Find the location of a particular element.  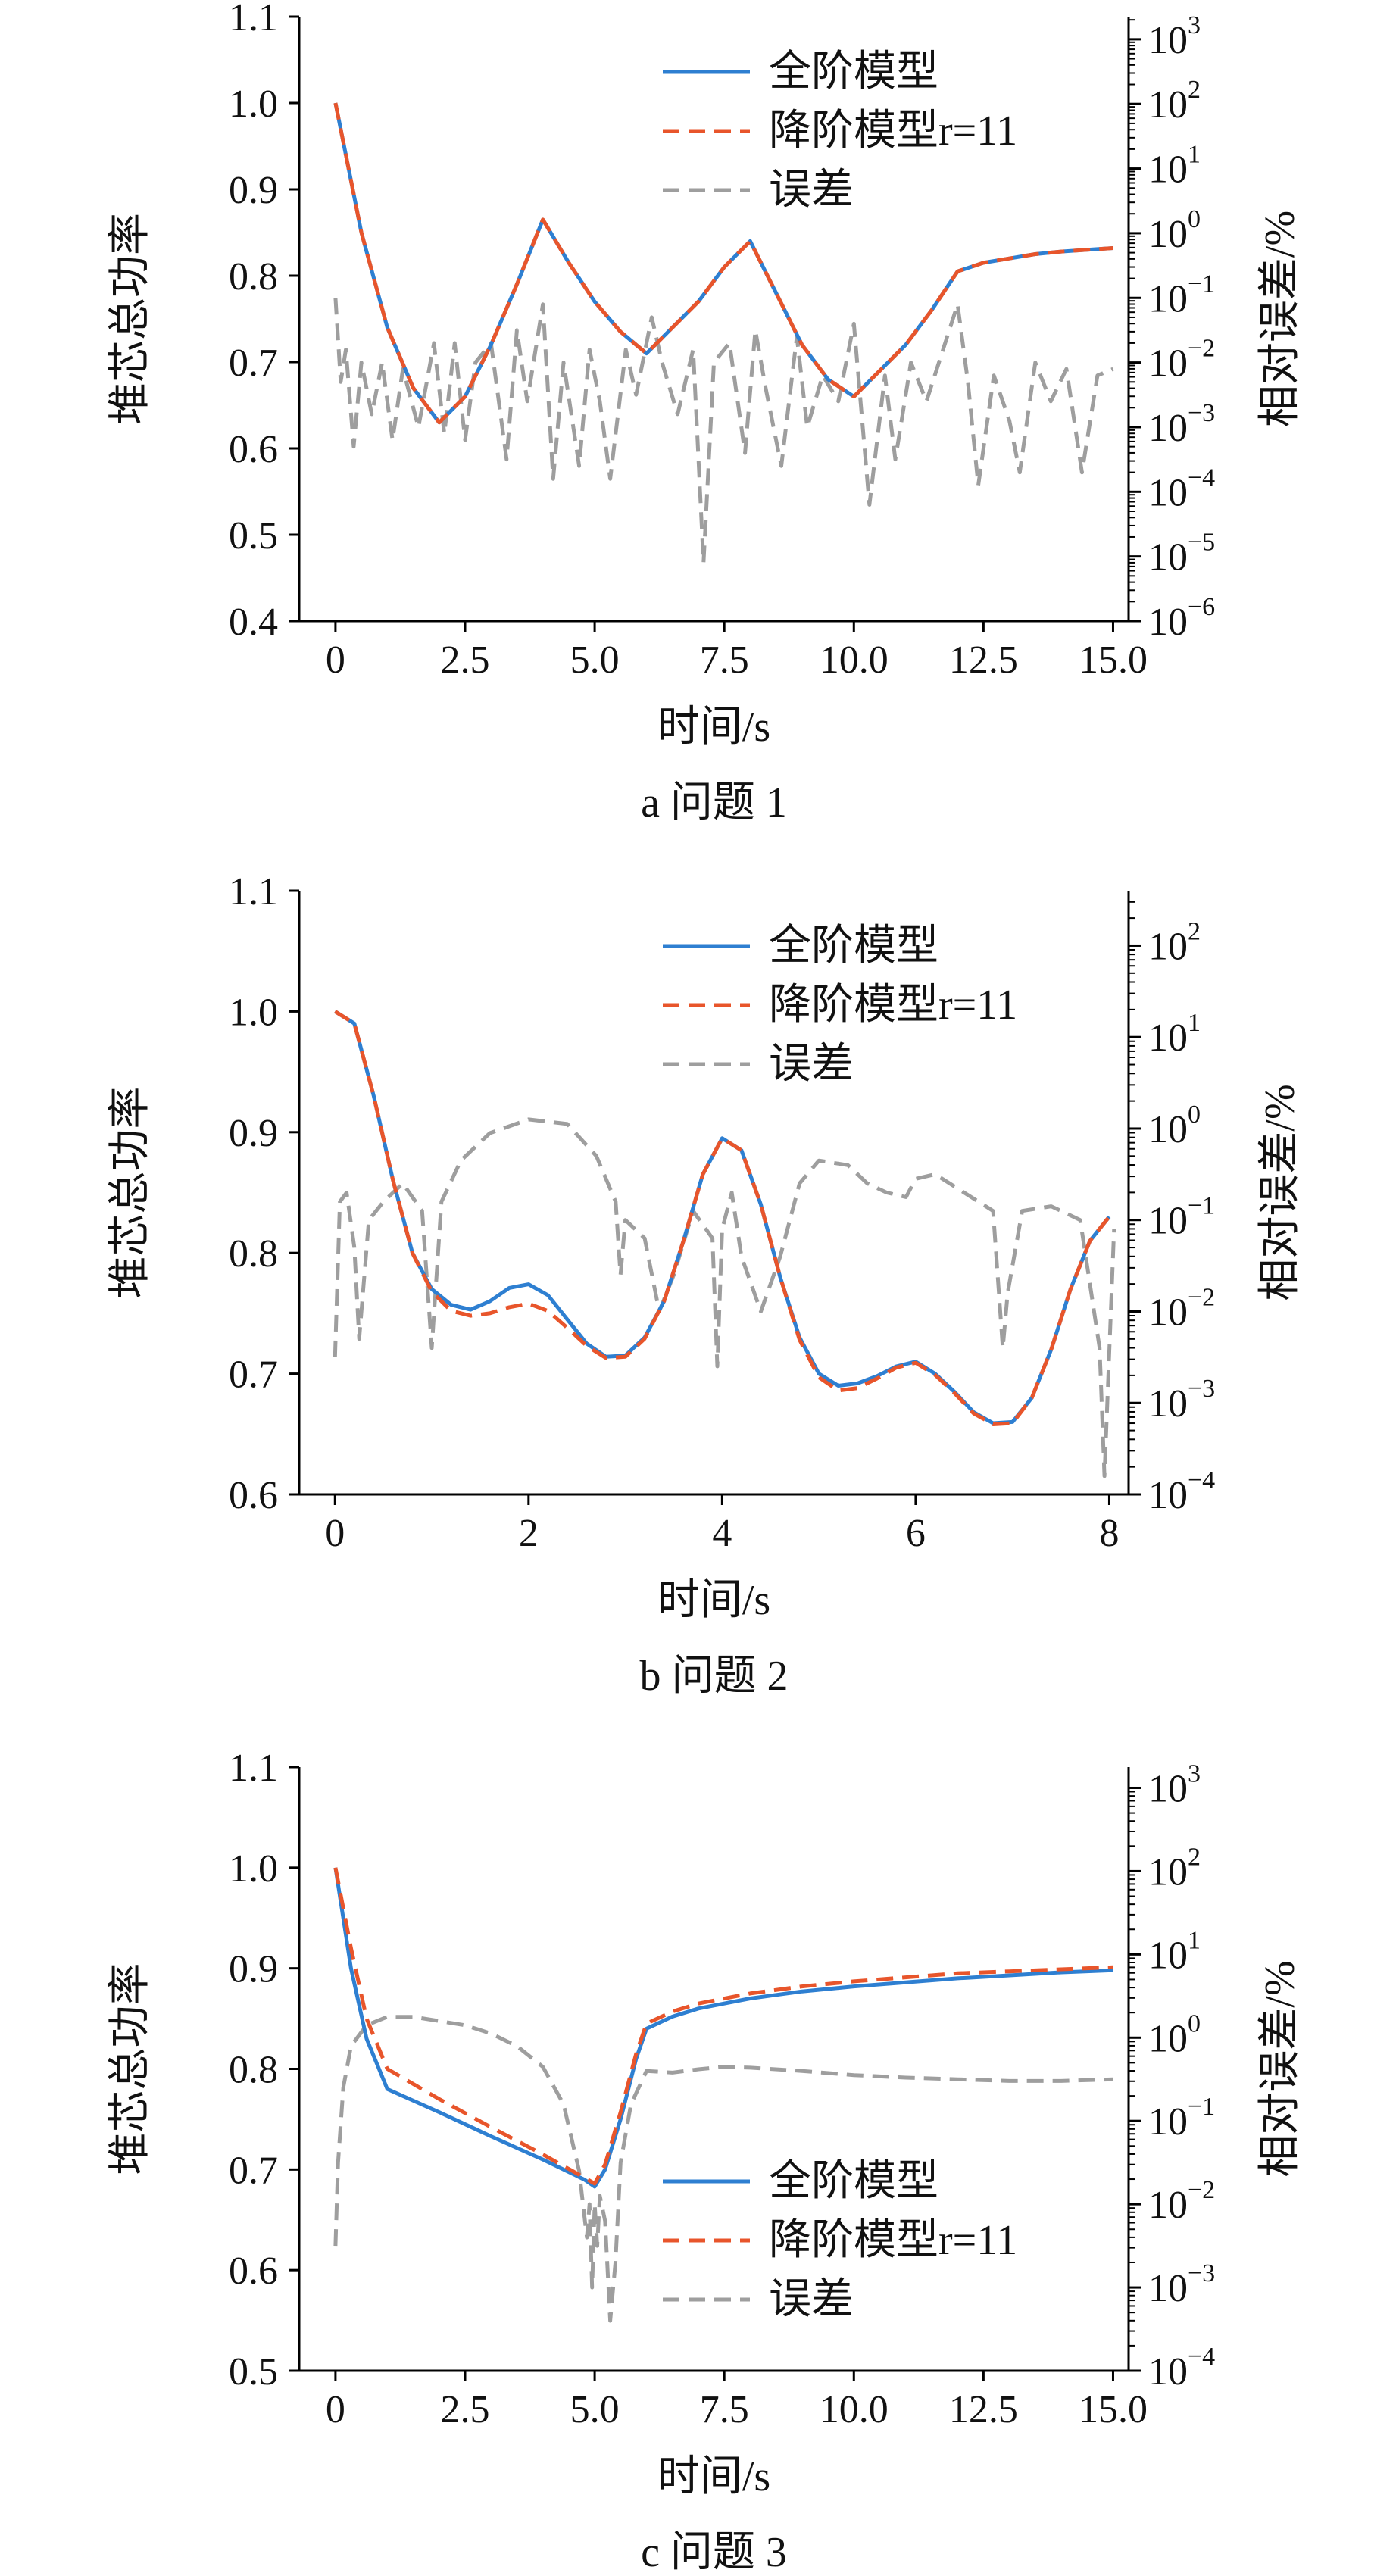

panel-caption: c 问题 3 is located at coordinates (714, 2553).